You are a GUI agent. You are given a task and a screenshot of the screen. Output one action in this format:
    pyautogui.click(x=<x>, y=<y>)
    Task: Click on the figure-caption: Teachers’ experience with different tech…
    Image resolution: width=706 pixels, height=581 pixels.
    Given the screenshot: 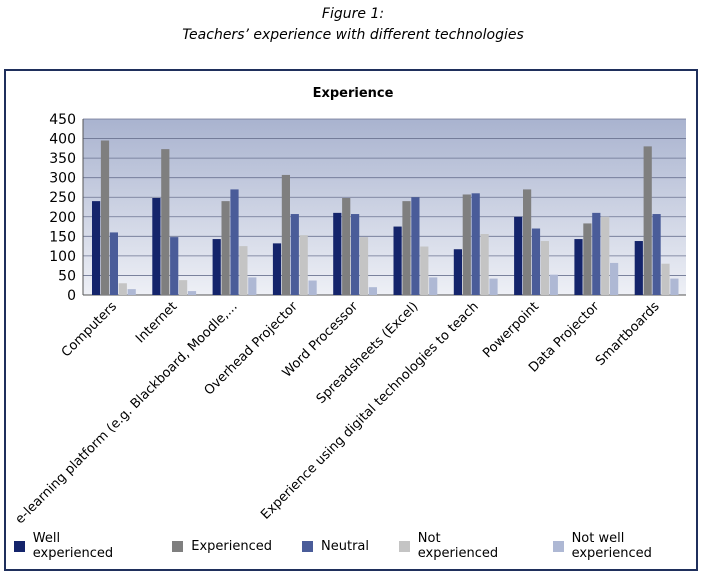 What is the action you would take?
    pyautogui.click(x=353, y=35)
    